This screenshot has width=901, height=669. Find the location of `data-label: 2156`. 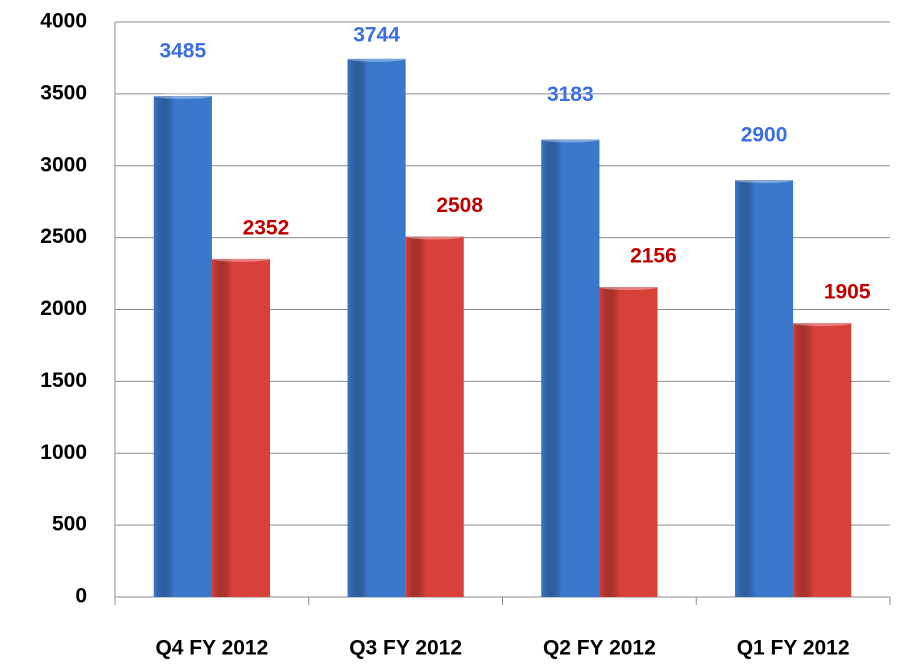

data-label: 2156 is located at coordinates (653, 256).